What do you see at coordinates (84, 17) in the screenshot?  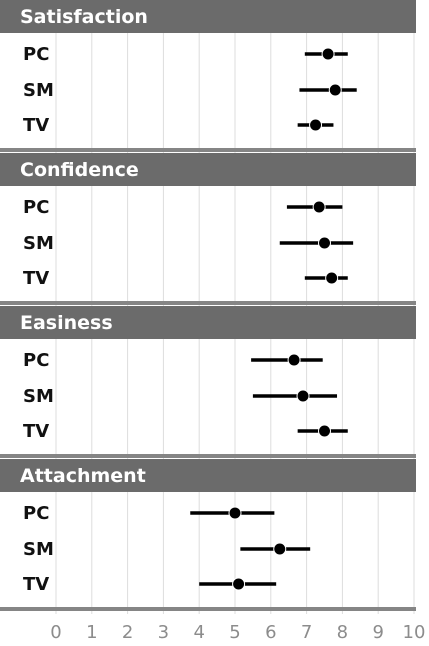 I see `panel-title: Satisfaction` at bounding box center [84, 17].